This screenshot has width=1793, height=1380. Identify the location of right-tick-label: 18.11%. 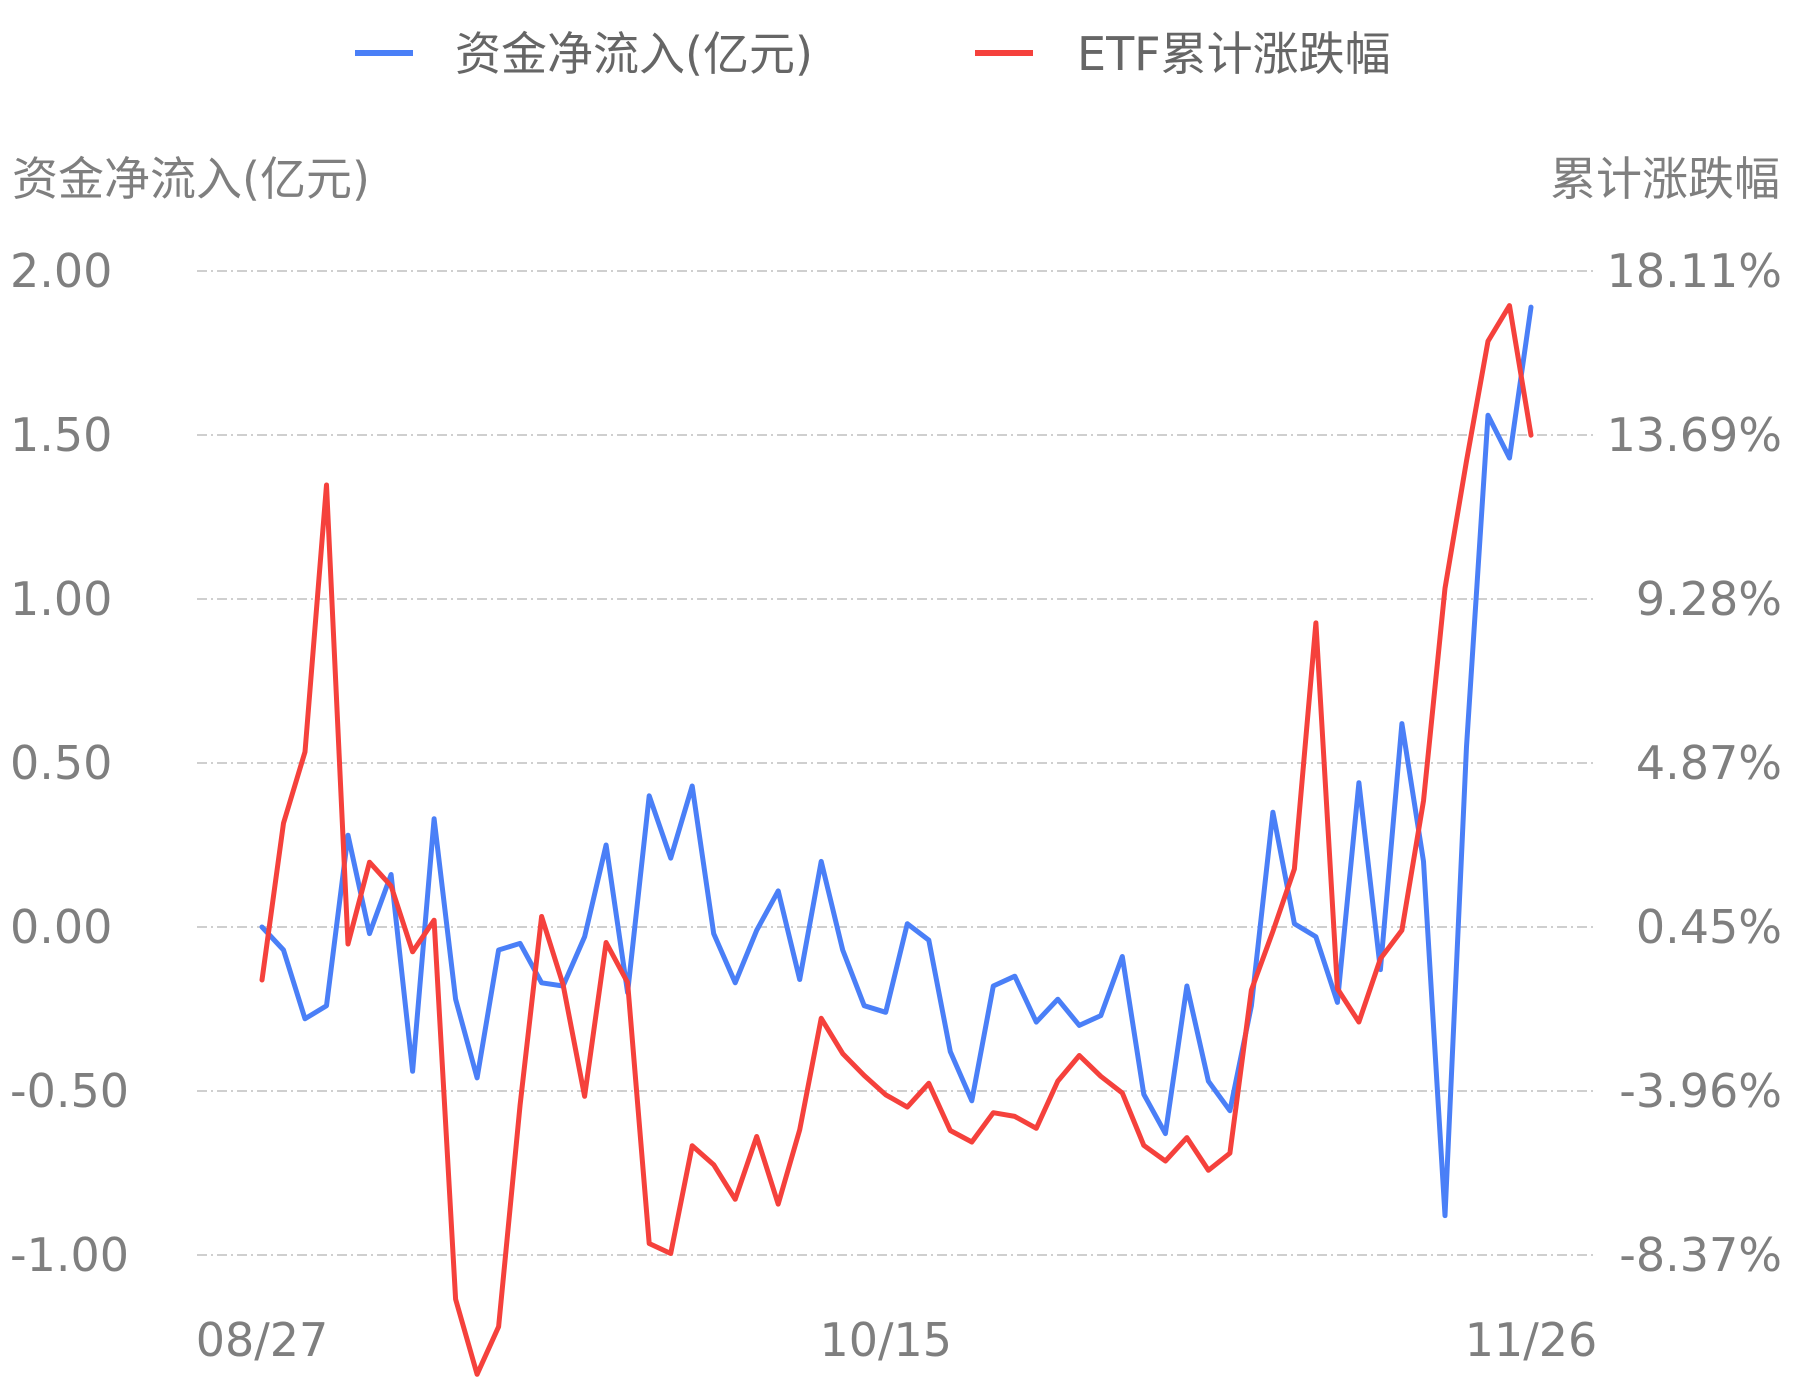
(1694, 271).